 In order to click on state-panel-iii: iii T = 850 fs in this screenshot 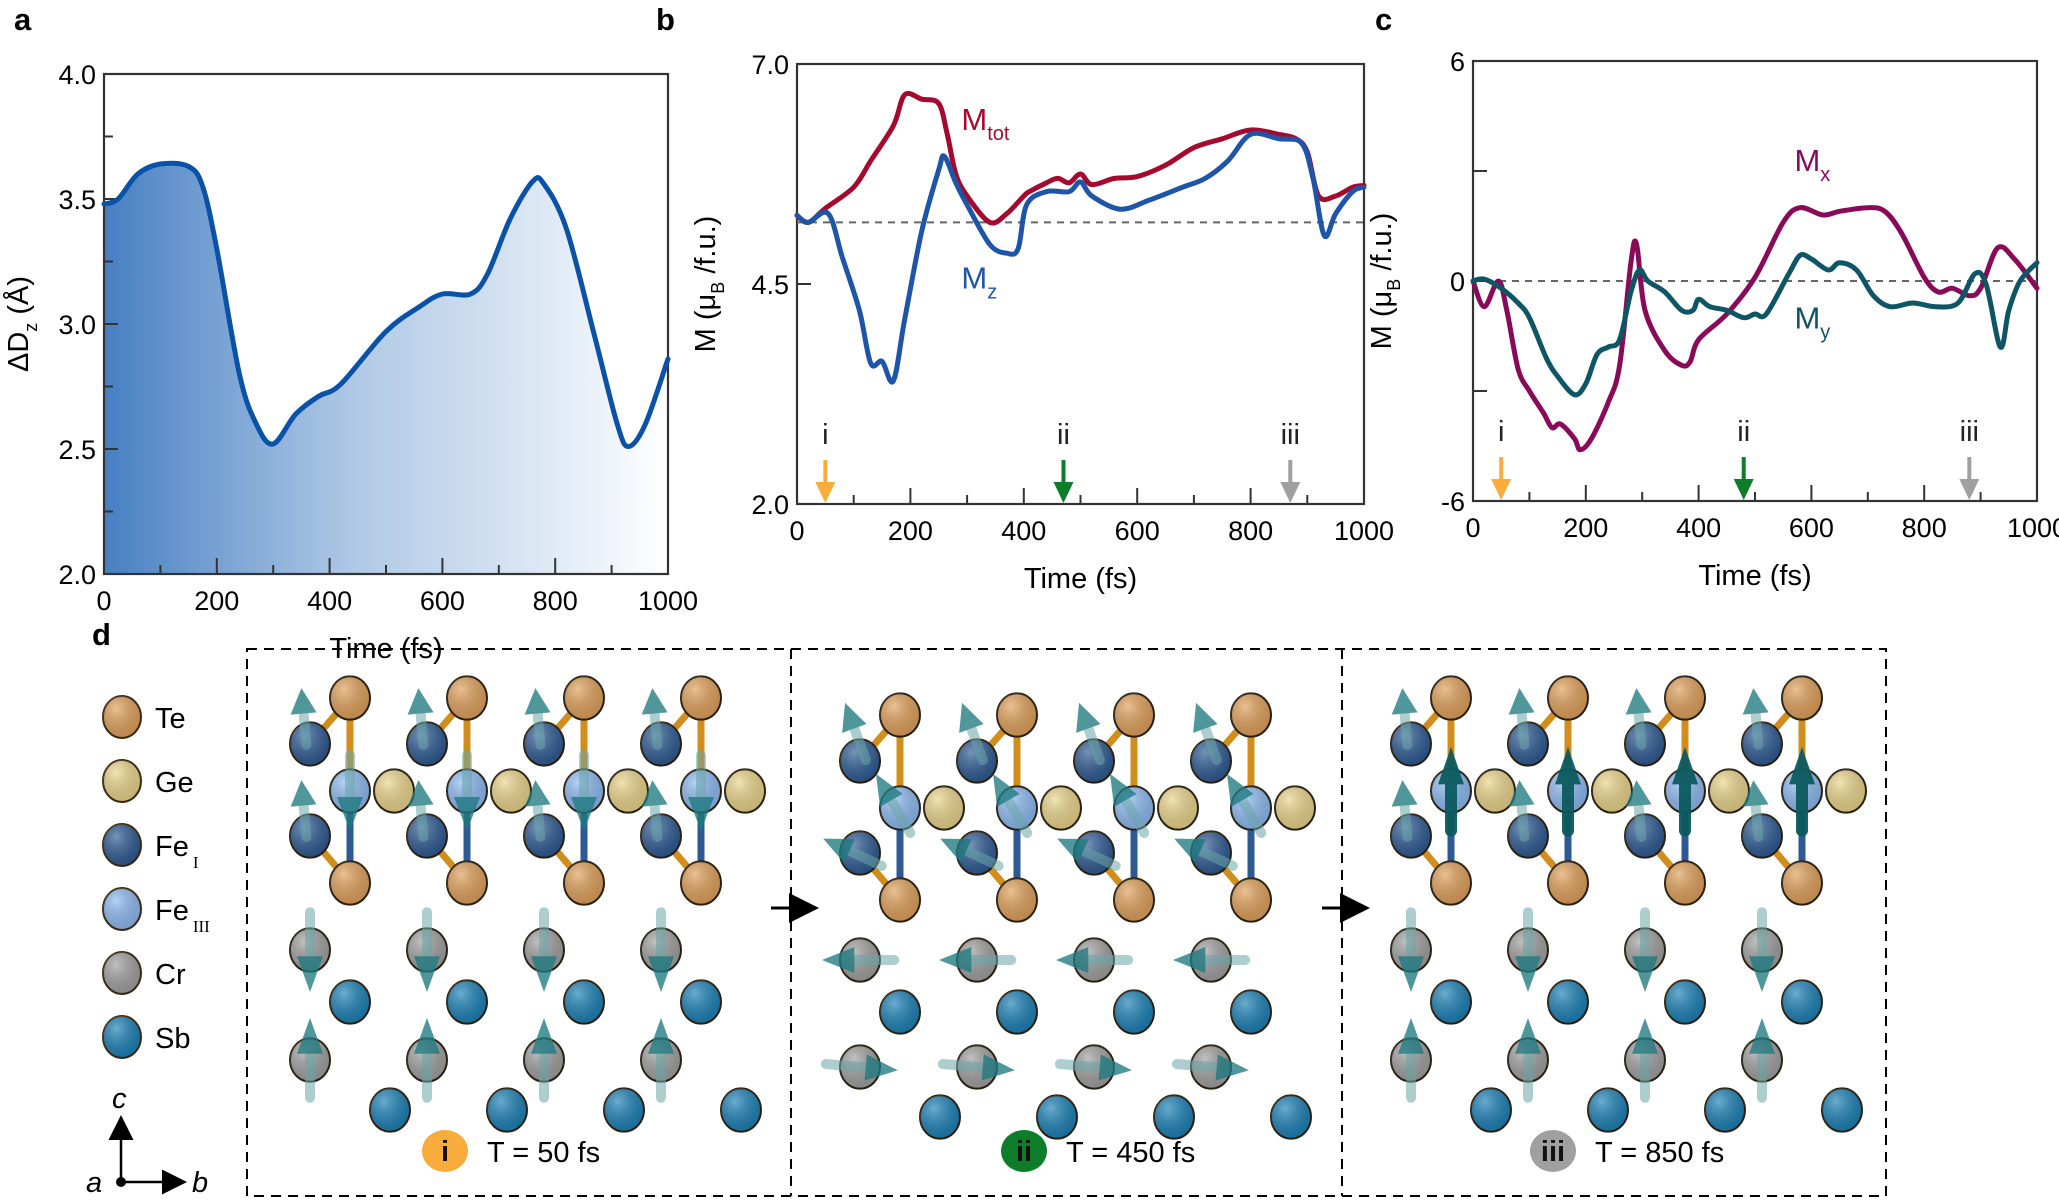, I will do `click(1628, 923)`.